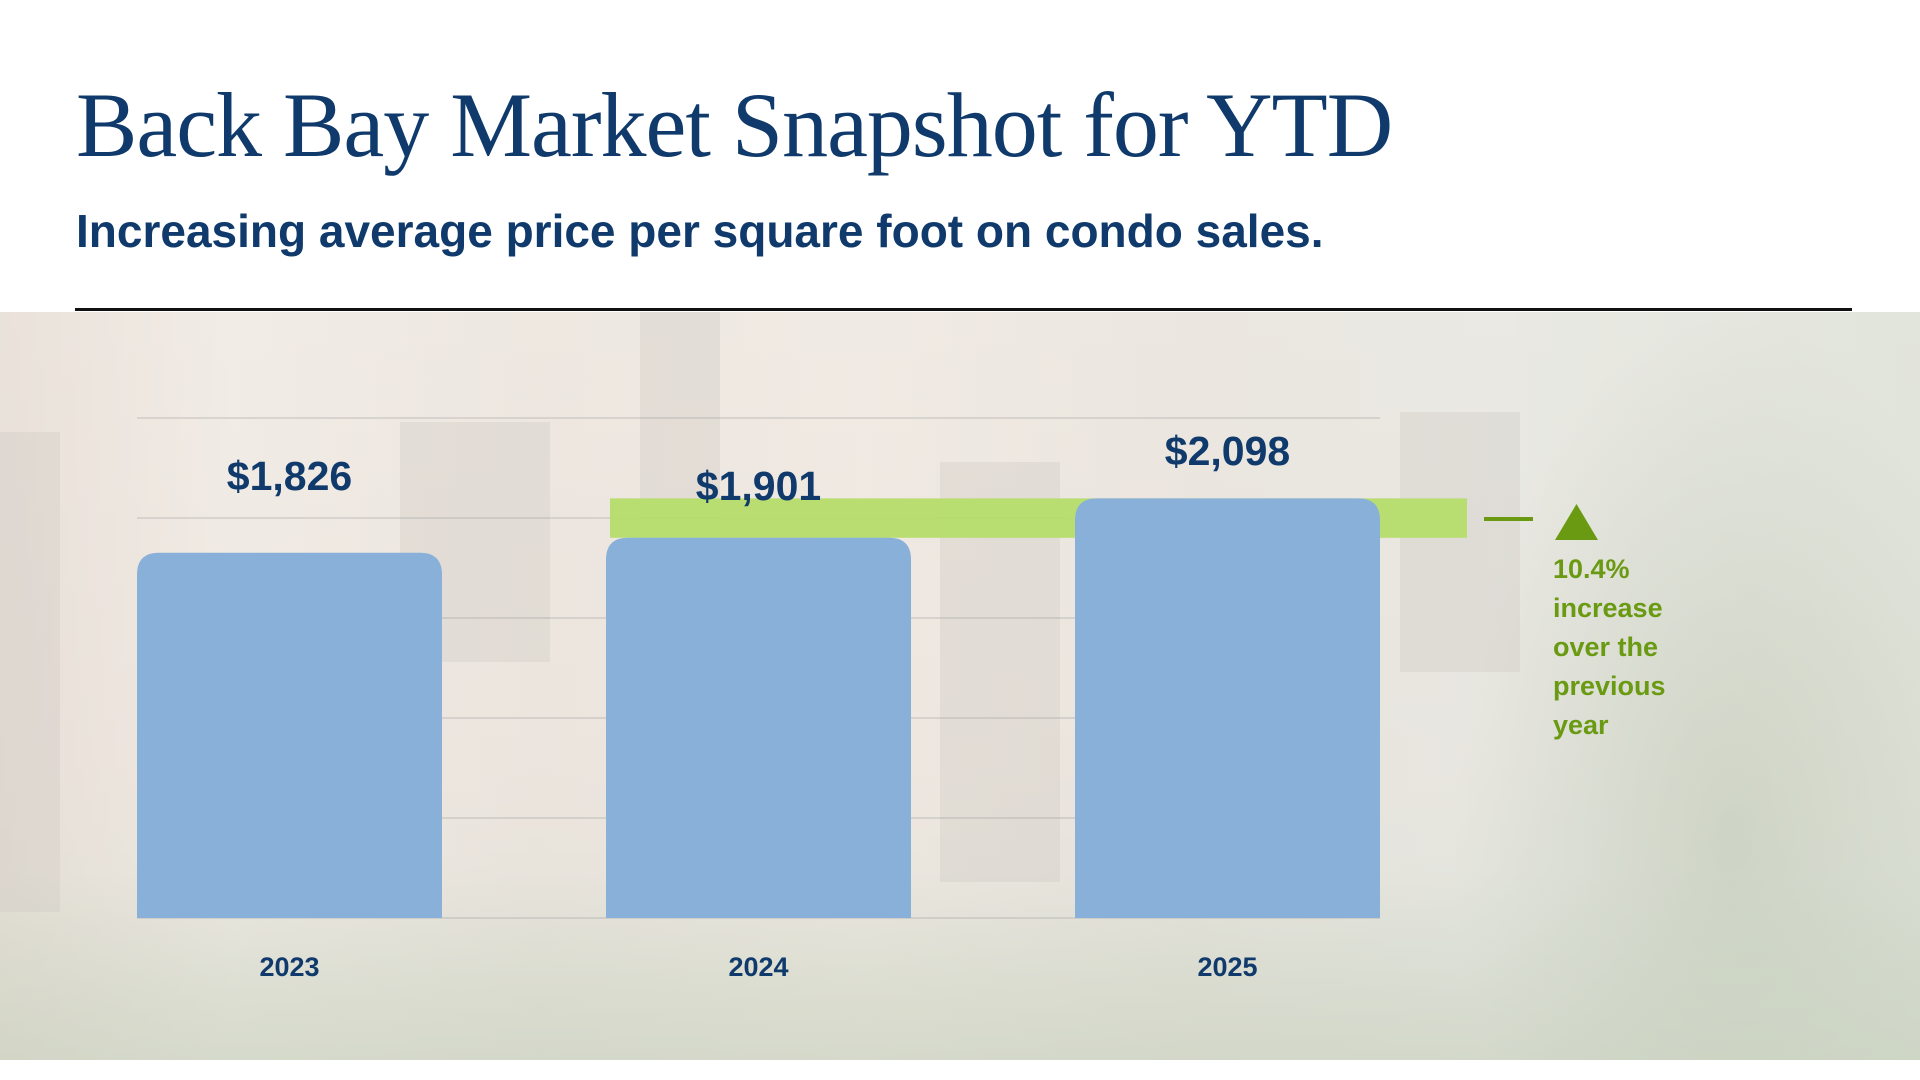  I want to click on bar-2024, so click(758, 727).